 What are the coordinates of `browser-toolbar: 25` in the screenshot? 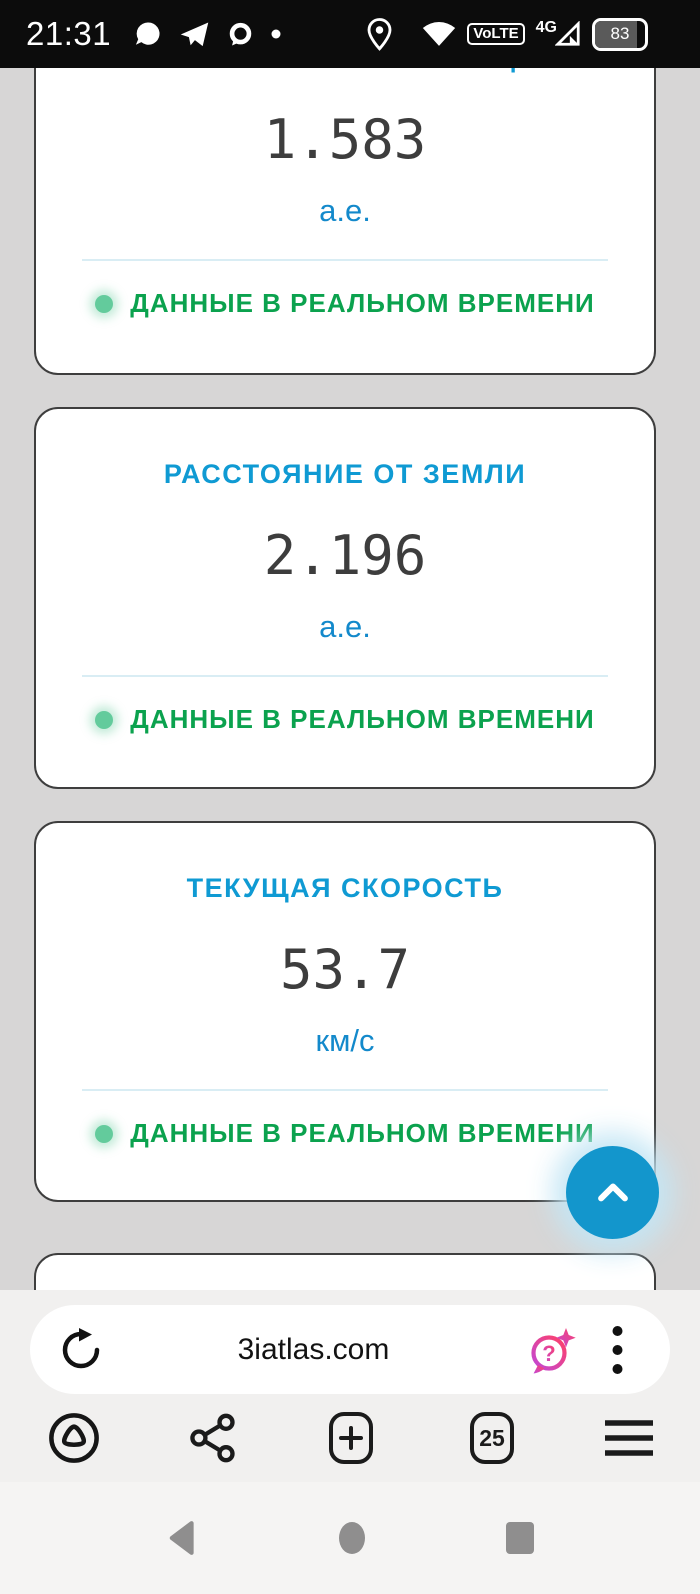 It's located at (350, 1438).